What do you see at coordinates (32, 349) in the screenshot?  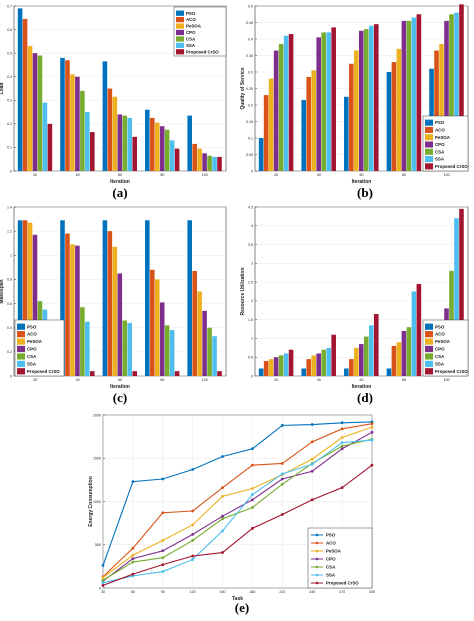 I see `legend-label: CPO` at bounding box center [32, 349].